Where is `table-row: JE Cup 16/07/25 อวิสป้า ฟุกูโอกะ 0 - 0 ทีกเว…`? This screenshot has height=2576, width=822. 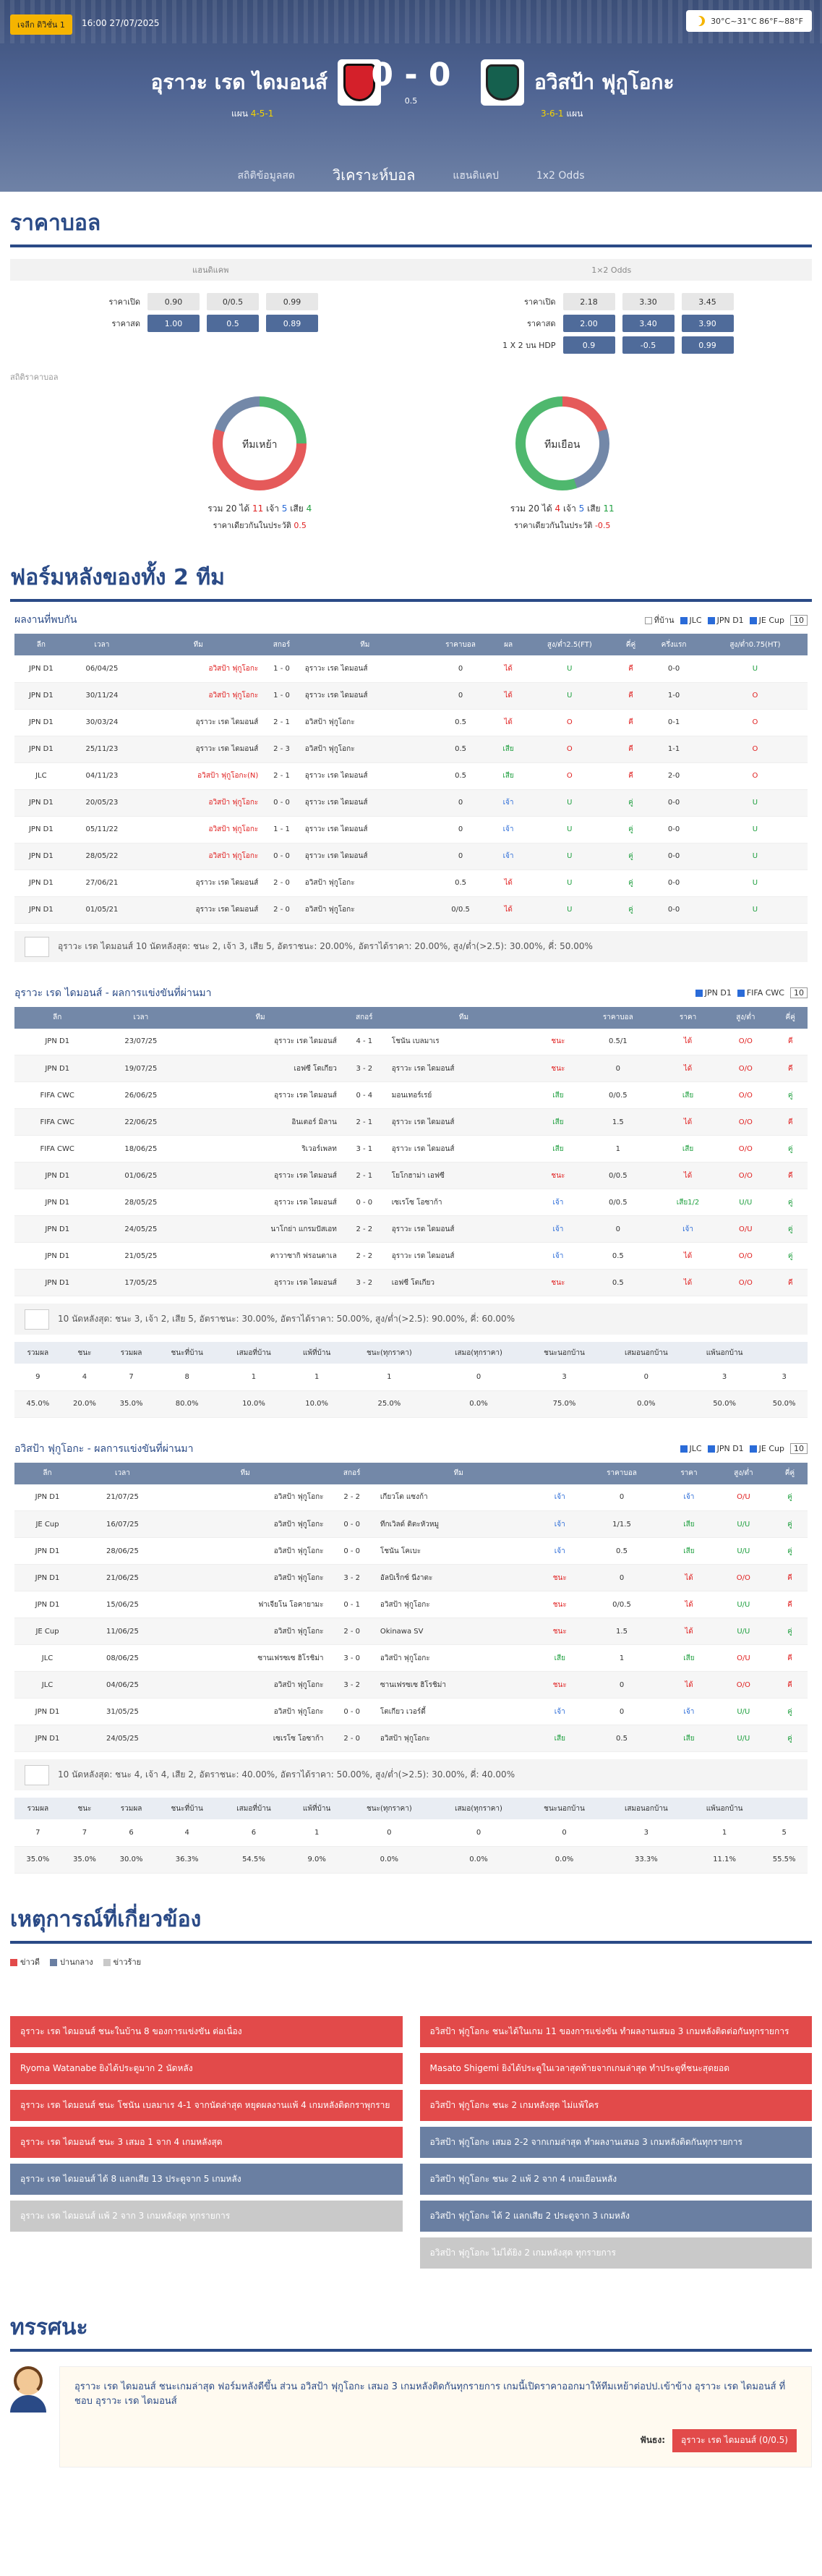 table-row: JE Cup 16/07/25 อวิสป้า ฟุกูโอกะ 0 - 0 ทีกเว… is located at coordinates (411, 1524).